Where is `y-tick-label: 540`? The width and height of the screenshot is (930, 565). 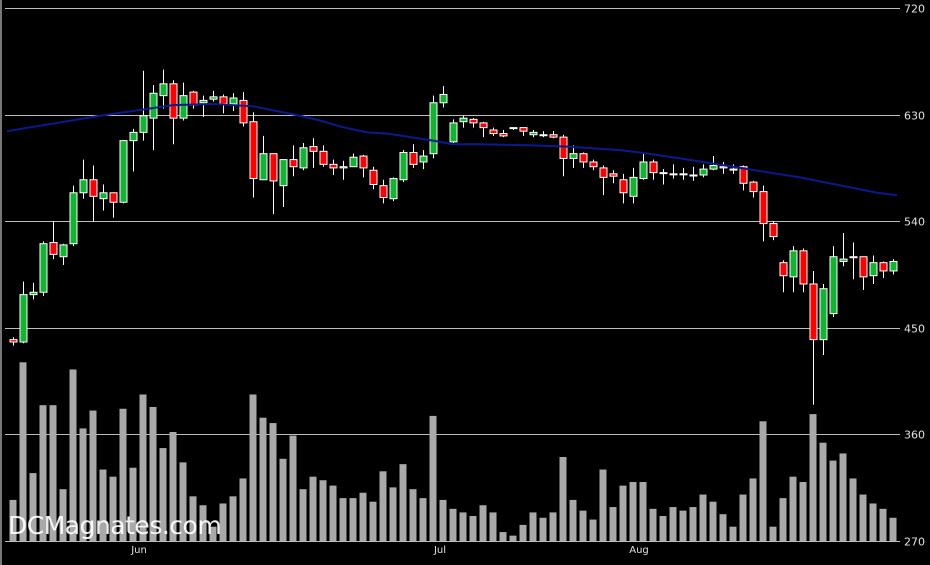
y-tick-label: 540 is located at coordinates (914, 222).